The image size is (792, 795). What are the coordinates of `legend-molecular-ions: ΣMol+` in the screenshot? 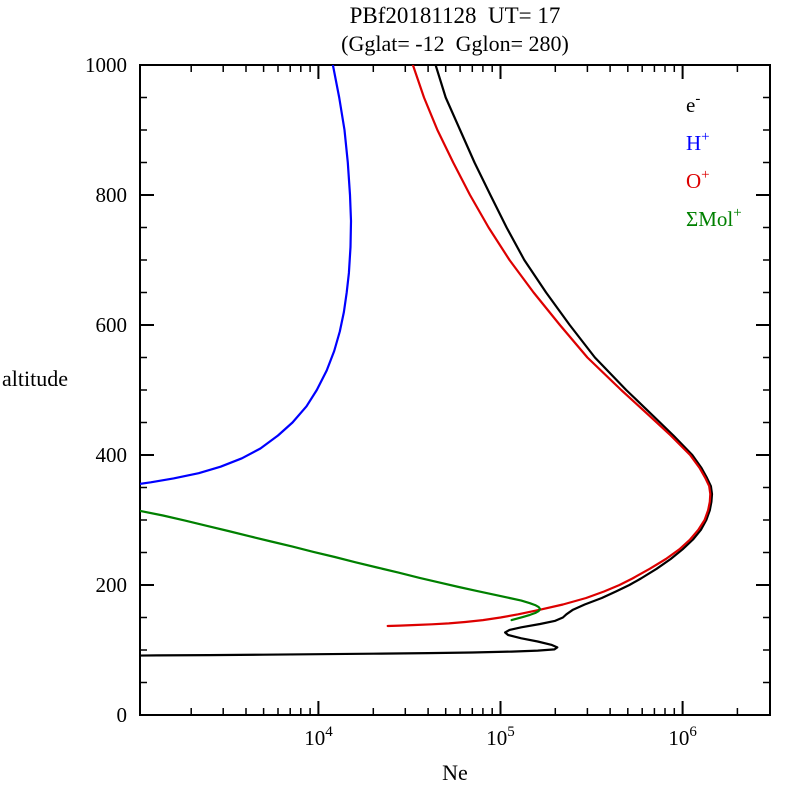 It's located at (714, 218).